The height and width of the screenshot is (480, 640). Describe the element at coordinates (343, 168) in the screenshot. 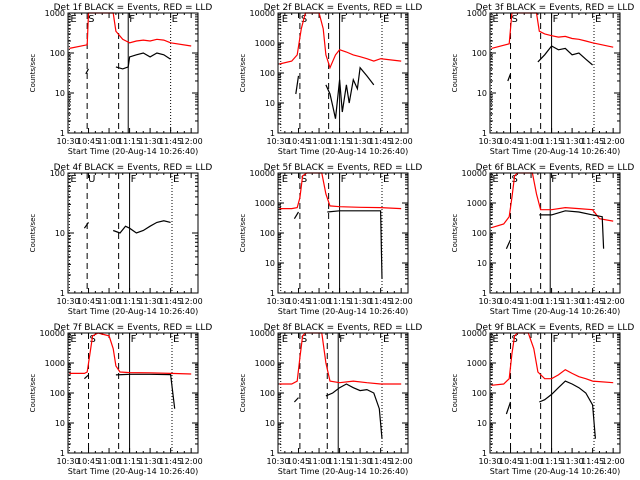

I see `chart-title: Det 5f BLACK = Events, RED = LLD` at that location.